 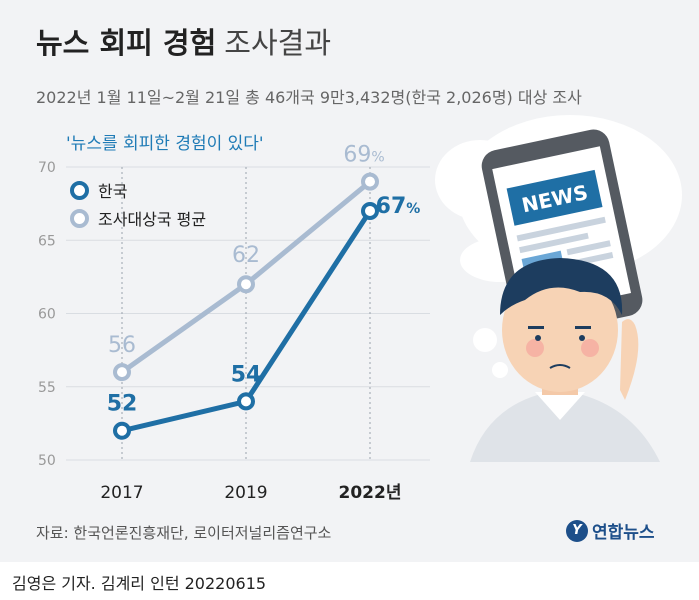 What do you see at coordinates (121, 493) in the screenshot?
I see `x-tick-label-0: 2017` at bounding box center [121, 493].